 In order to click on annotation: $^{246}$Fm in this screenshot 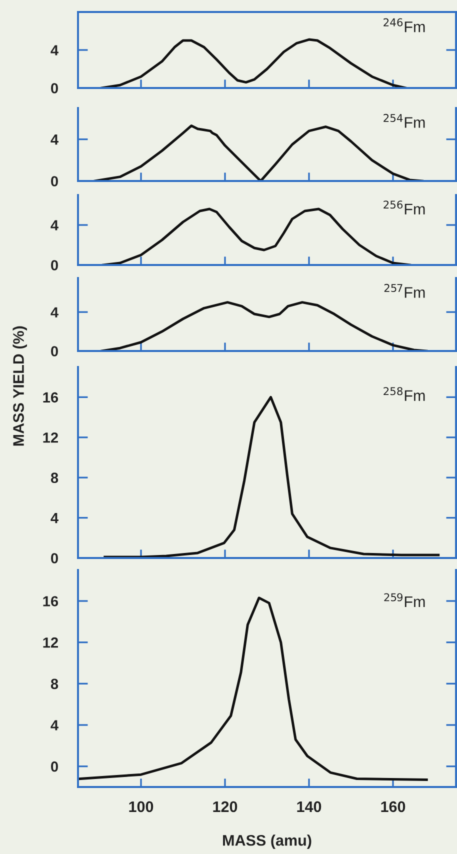, I will do `click(404, 25)`.